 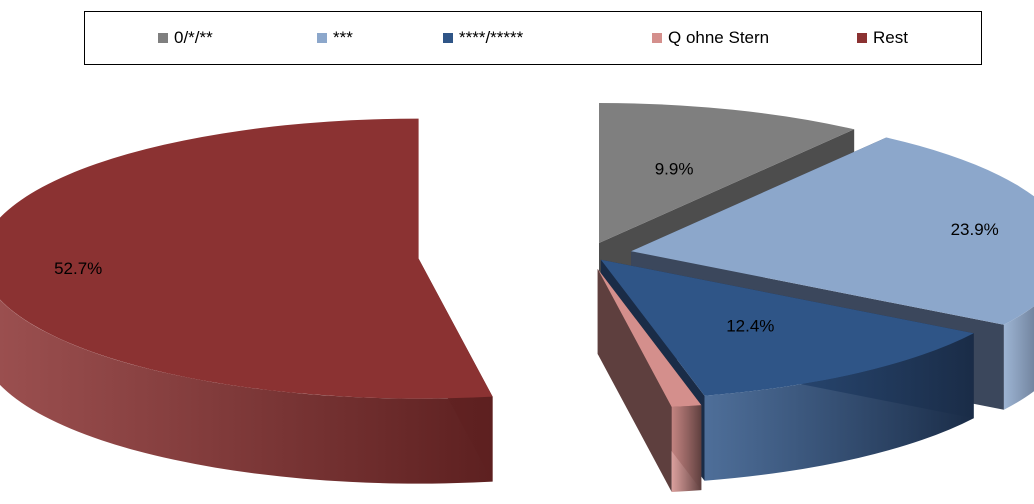 What do you see at coordinates (750, 325) in the screenshot?
I see `data-label-2: 12.4%` at bounding box center [750, 325].